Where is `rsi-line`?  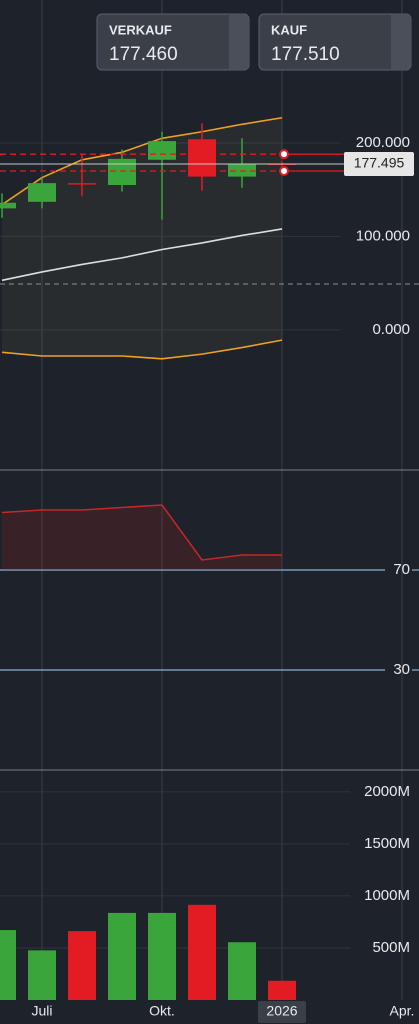
rsi-line is located at coordinates (141, 532).